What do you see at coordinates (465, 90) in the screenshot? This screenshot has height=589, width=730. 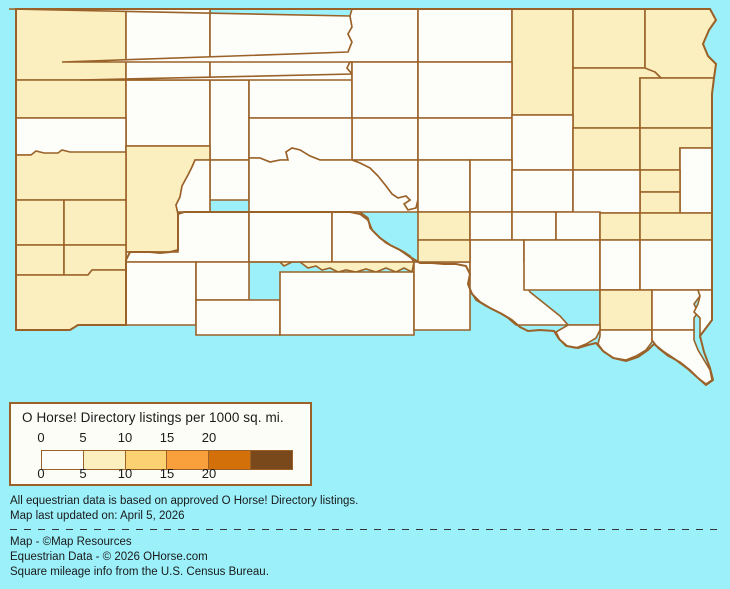 I see `county-edmunds` at bounding box center [465, 90].